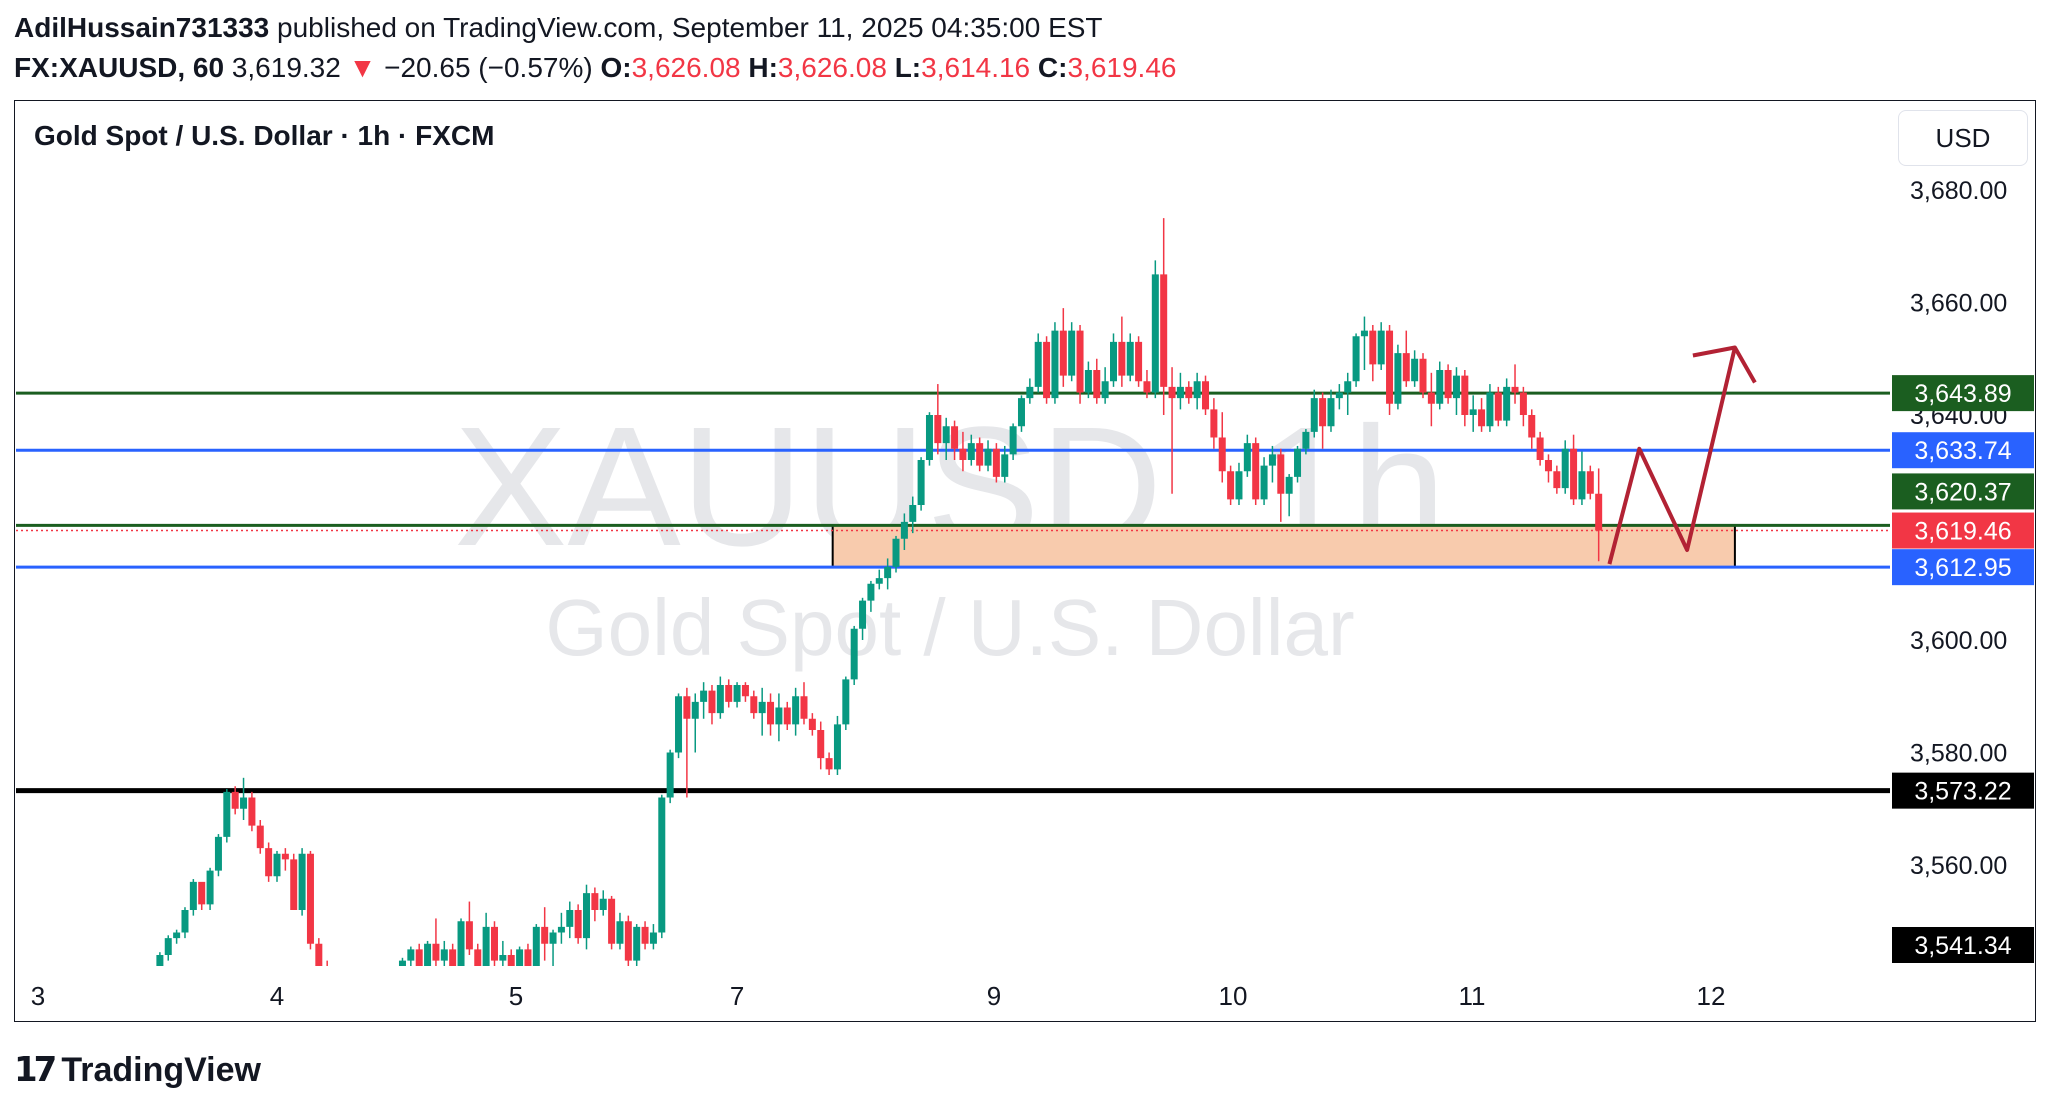 This screenshot has width=2050, height=1111. I want to click on support-zone, so click(1283, 546).